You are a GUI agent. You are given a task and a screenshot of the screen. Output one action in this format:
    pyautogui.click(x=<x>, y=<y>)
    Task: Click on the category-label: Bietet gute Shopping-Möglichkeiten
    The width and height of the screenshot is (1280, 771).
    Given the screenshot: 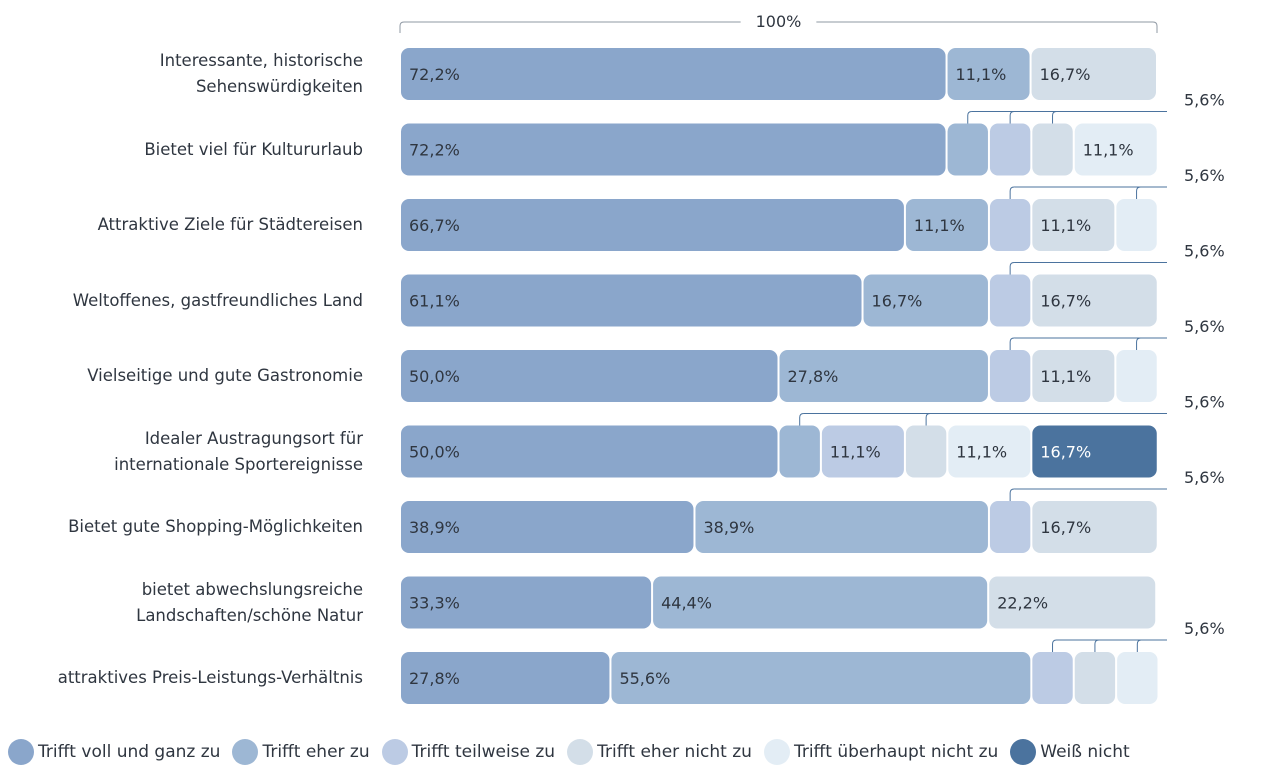 What is the action you would take?
    pyautogui.click(x=188, y=527)
    